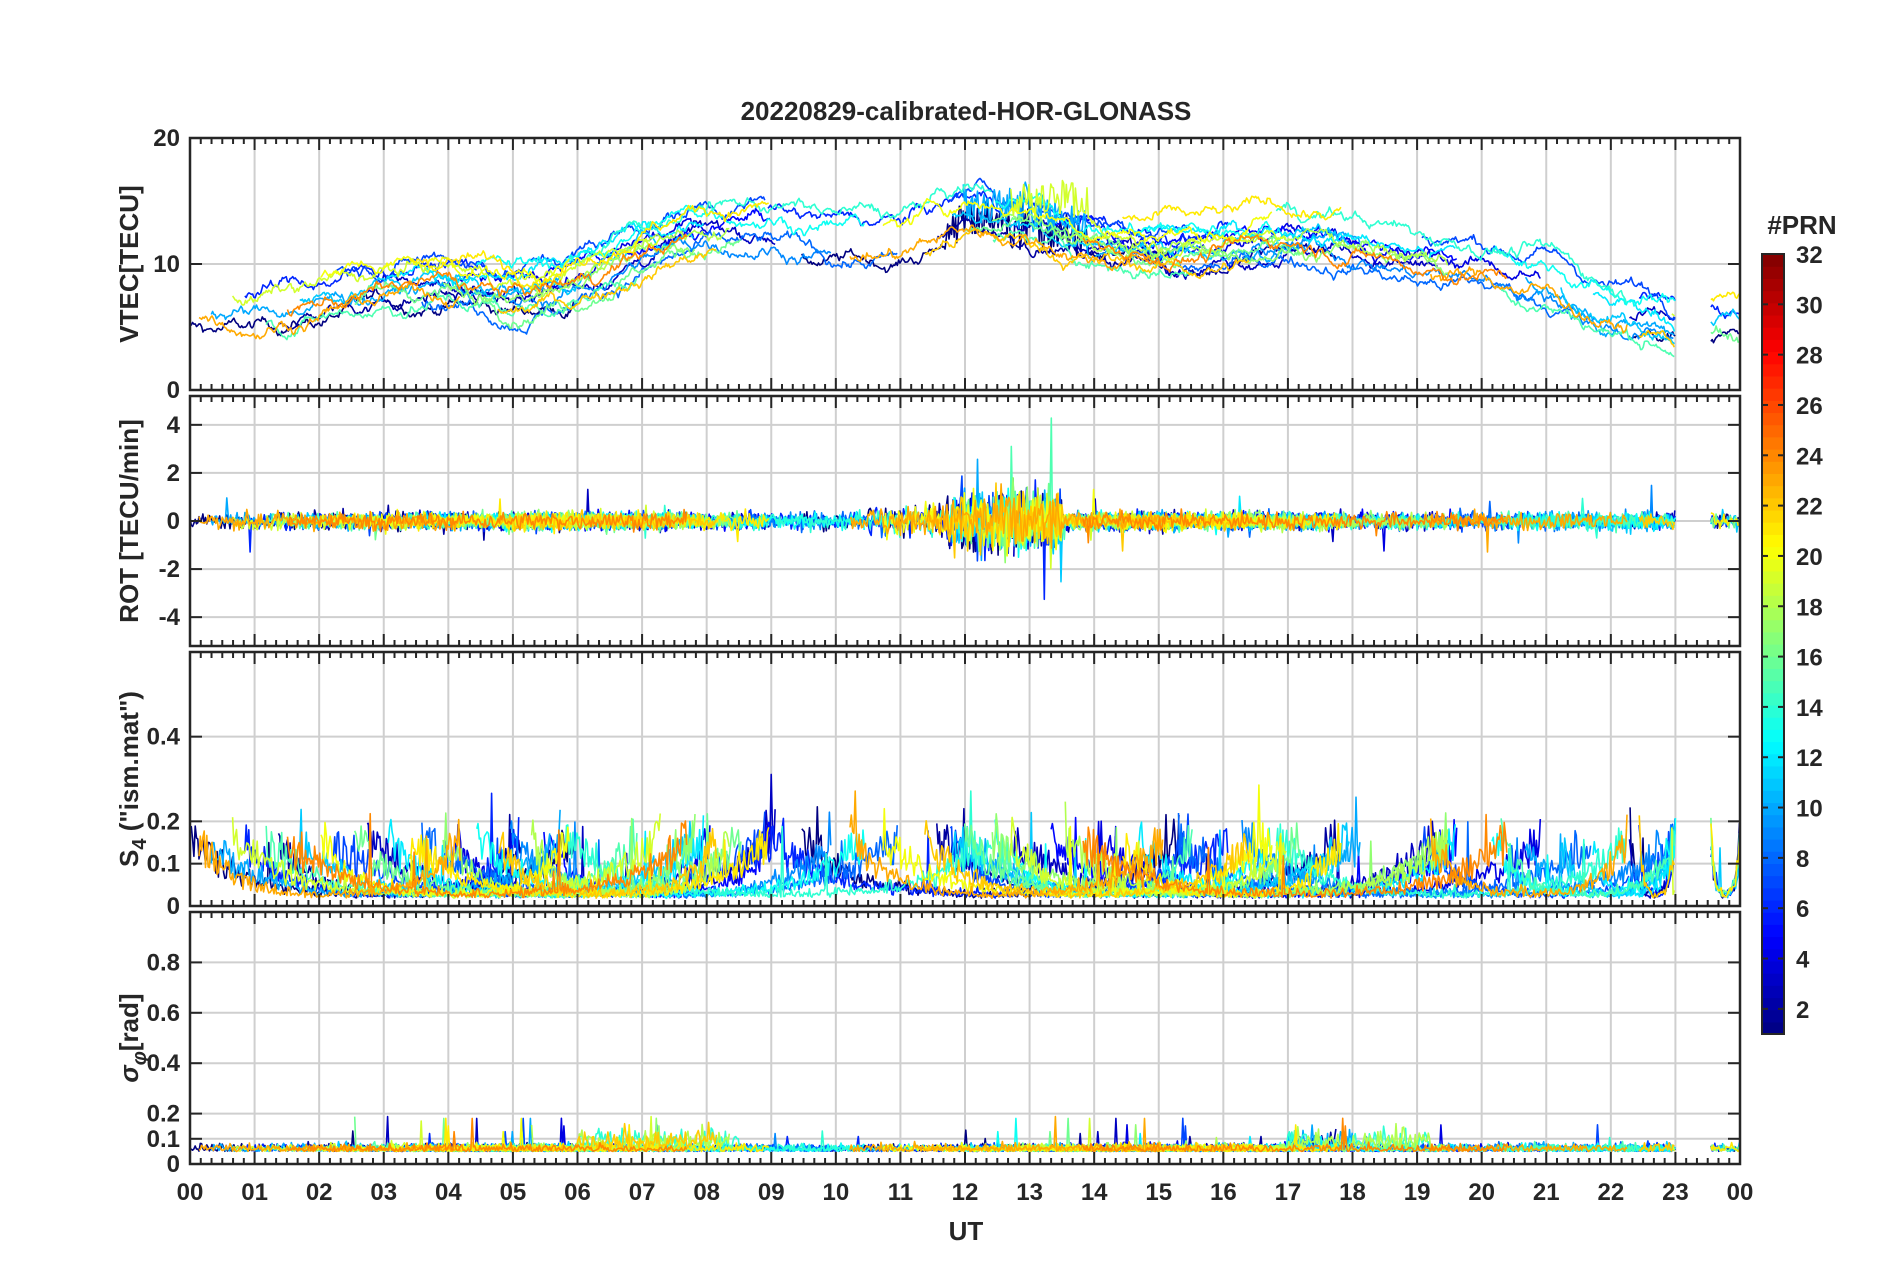 This screenshot has height=1272, width=1902. Describe the element at coordinates (1809, 557) in the screenshot. I see `colorbar-tick-label: 20` at that location.